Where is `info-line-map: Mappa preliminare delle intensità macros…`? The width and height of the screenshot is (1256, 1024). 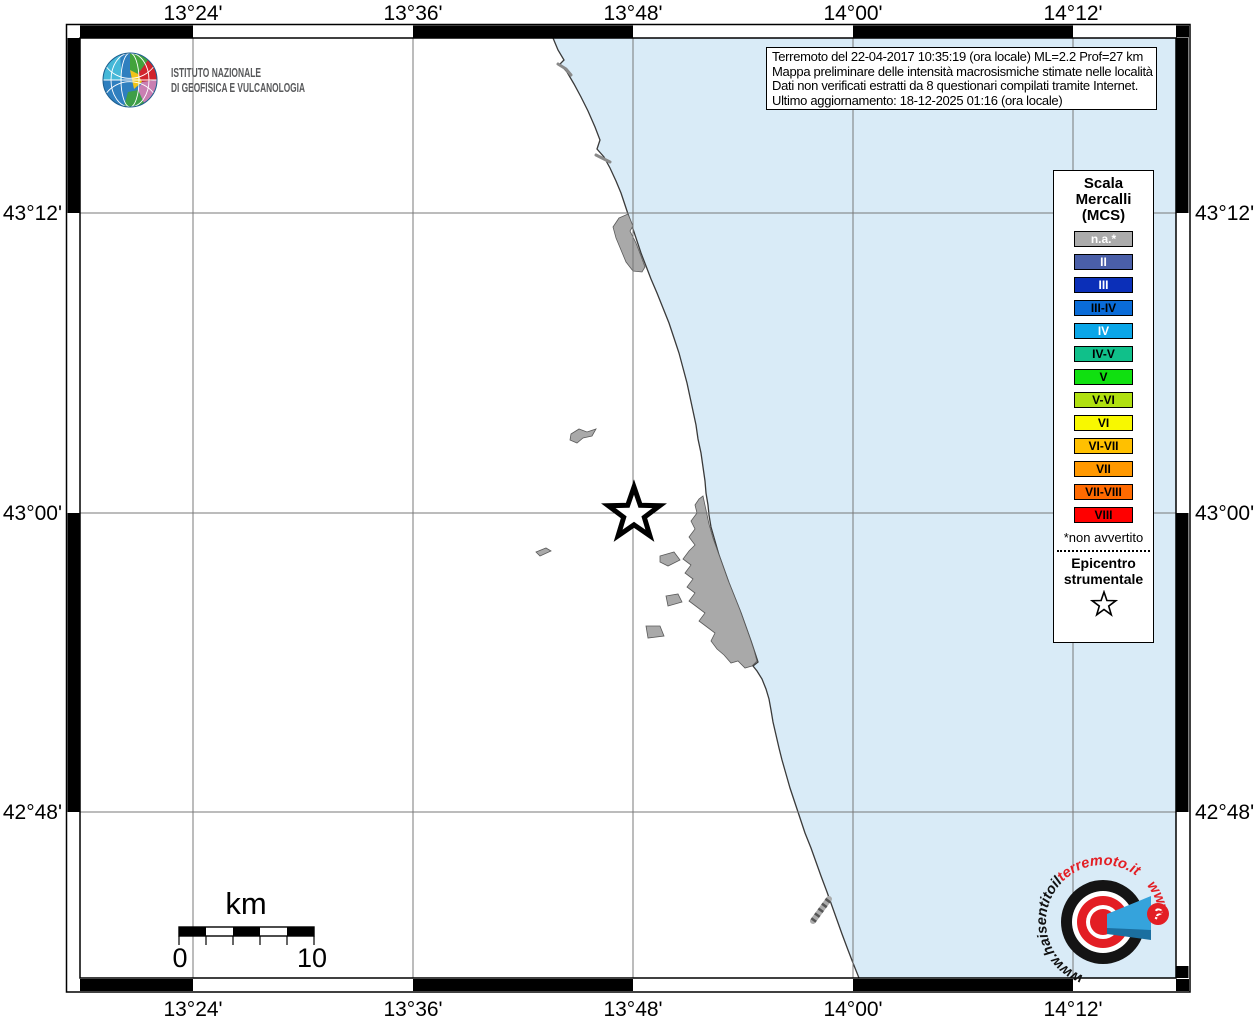 info-line-map: Mappa preliminare delle intensità macros… is located at coordinates (962, 71).